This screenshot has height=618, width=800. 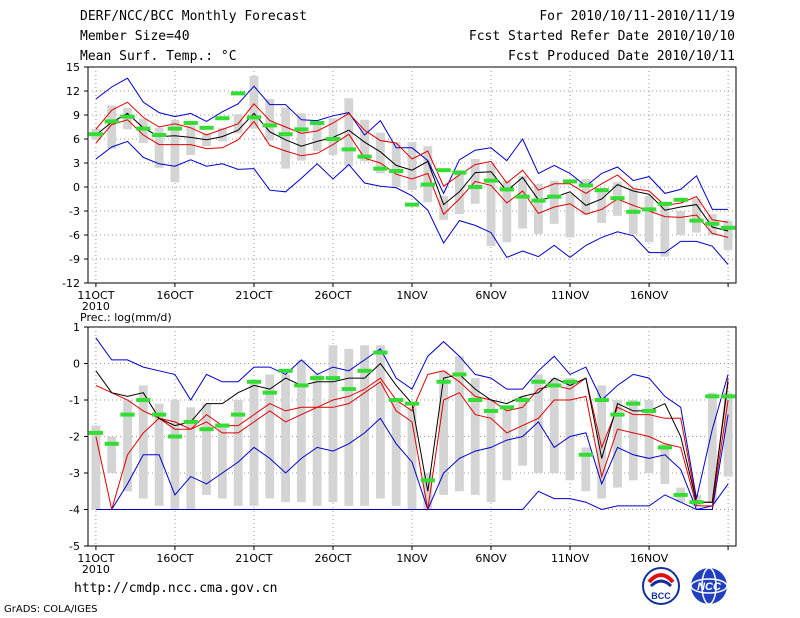 I want to click on grads-credit: GrADS: COLA/IGES, so click(x=51, y=609).